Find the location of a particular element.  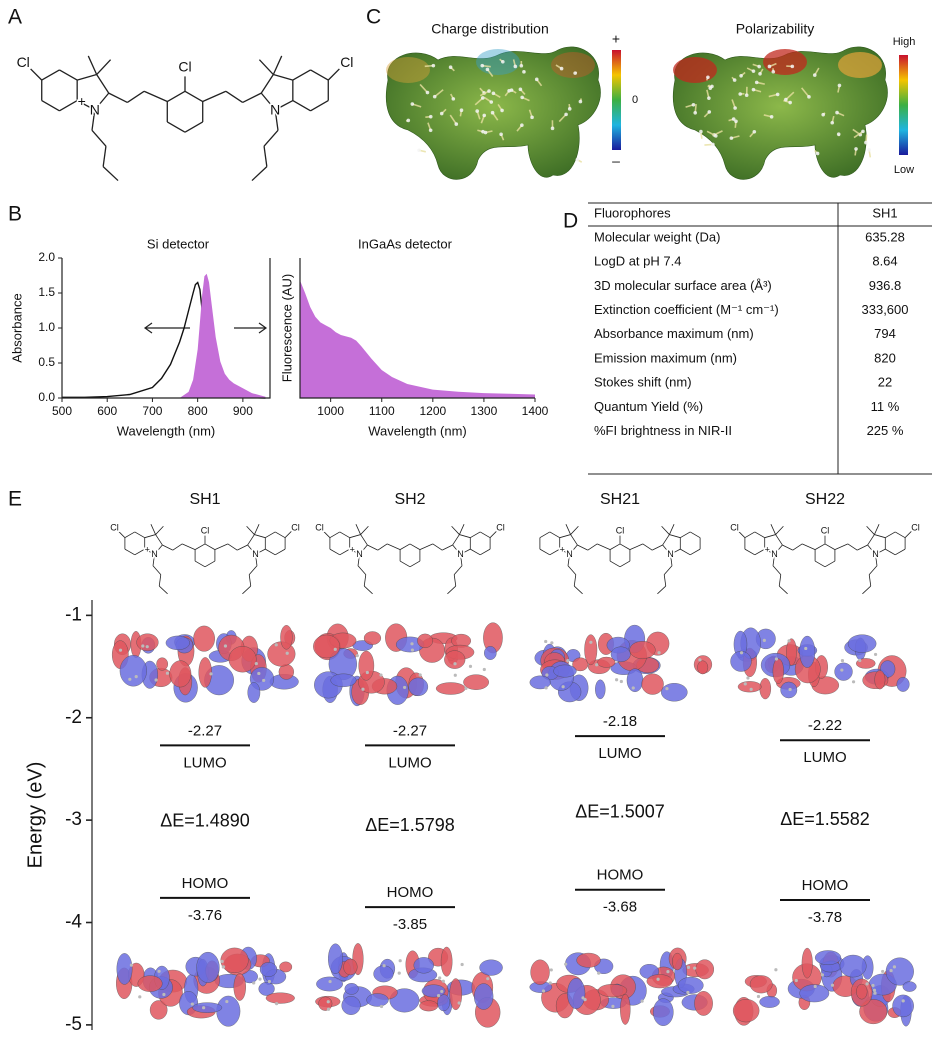

lumo-label: LUMO is located at coordinates (824, 757).